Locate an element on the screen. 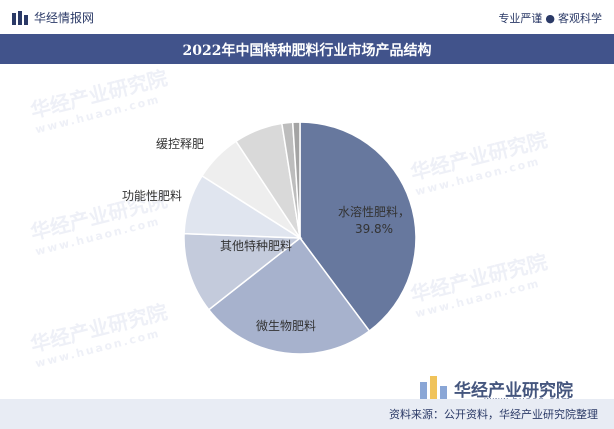 Image resolution: width=614 pixels, height=429 pixels. source-note: 资料来源：公开资料，华经产业研究院整理 is located at coordinates (493, 414).